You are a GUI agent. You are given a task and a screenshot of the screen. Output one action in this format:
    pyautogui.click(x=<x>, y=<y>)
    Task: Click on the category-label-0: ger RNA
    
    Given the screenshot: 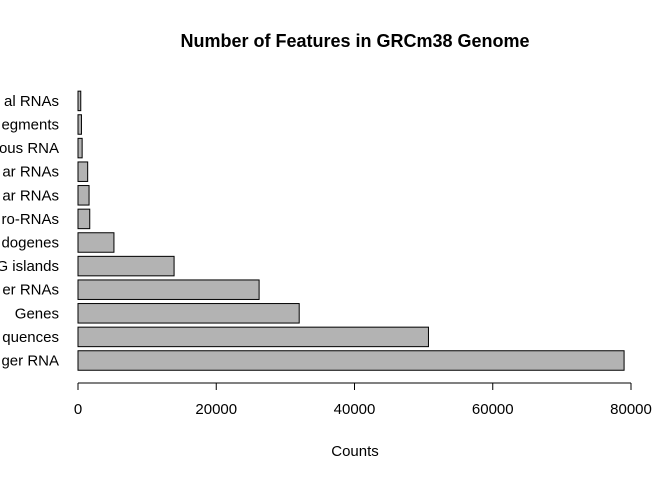 What is the action you would take?
    pyautogui.click(x=30, y=361)
    